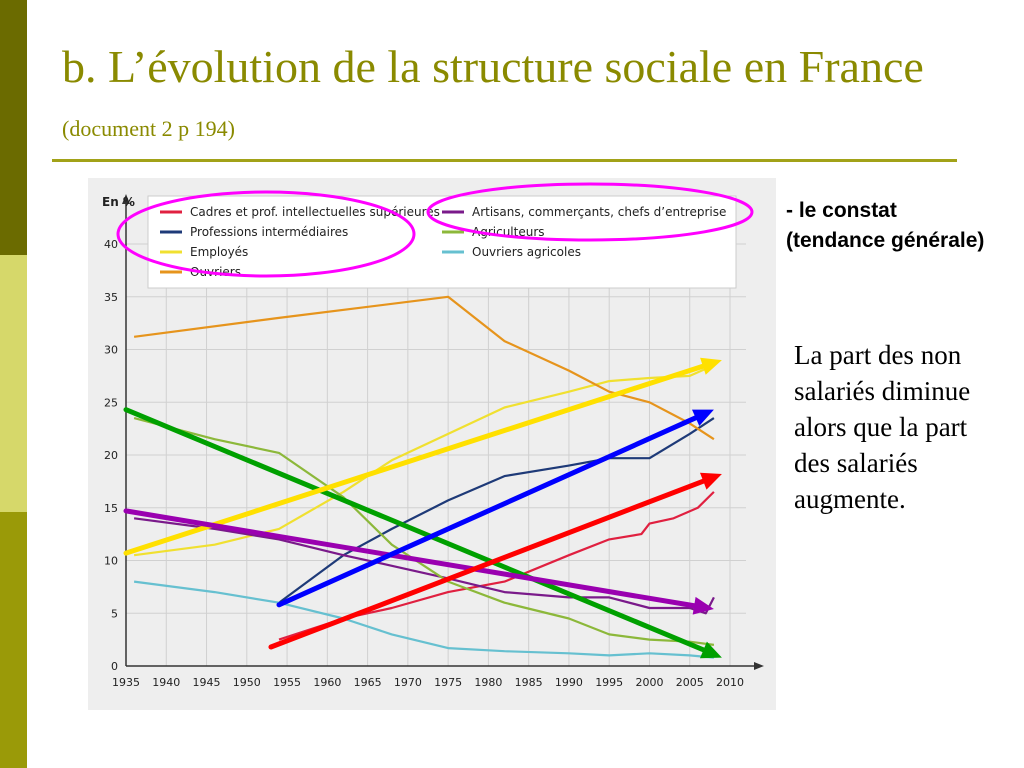 This screenshot has height=768, width=1024. What do you see at coordinates (13, 383) in the screenshot?
I see `decor-bar-light` at bounding box center [13, 383].